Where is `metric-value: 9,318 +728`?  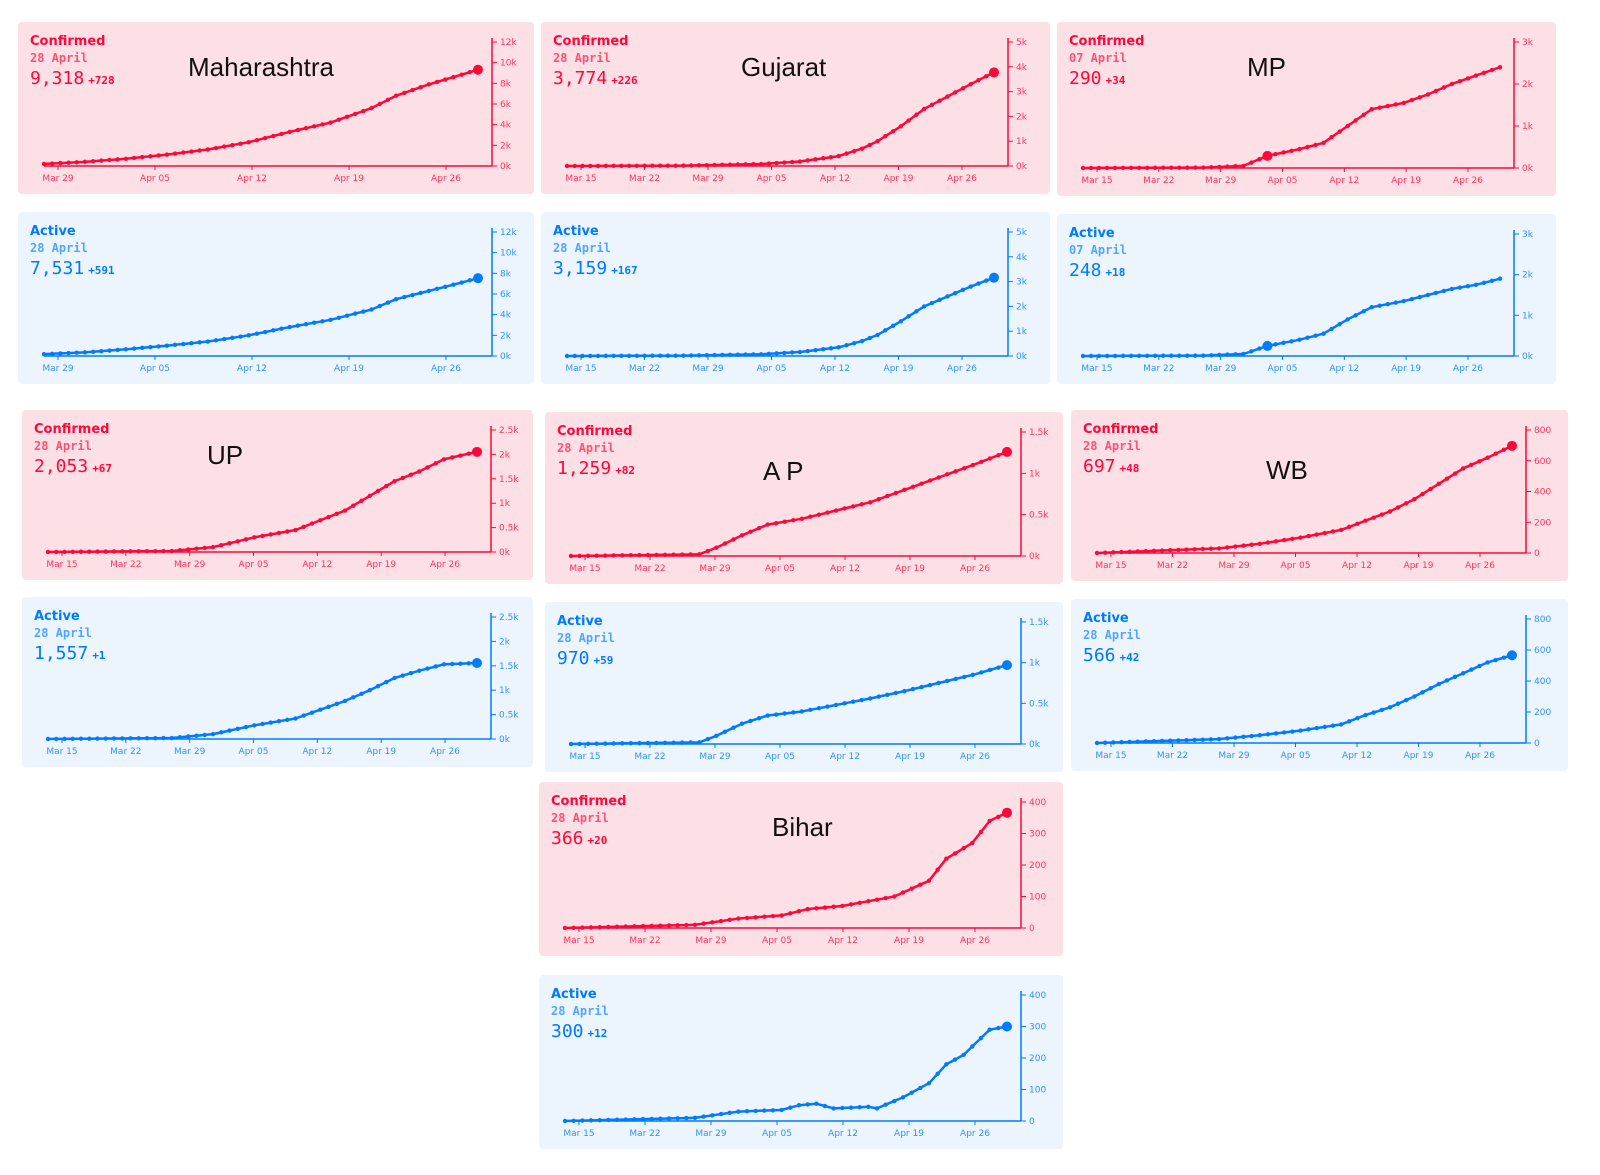
metric-value: 9,318 +728 is located at coordinates (72, 78).